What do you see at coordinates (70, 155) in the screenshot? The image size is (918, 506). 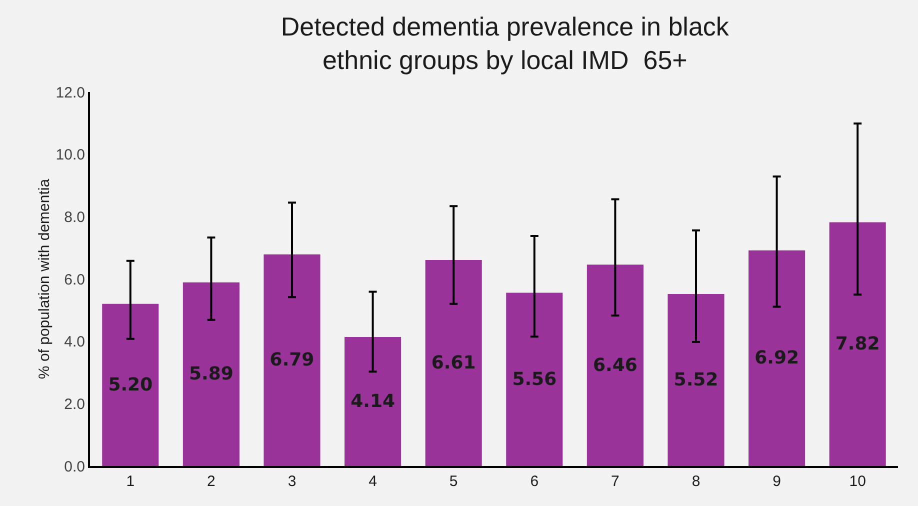 I see `y-tick-label: 10.0` at bounding box center [70, 155].